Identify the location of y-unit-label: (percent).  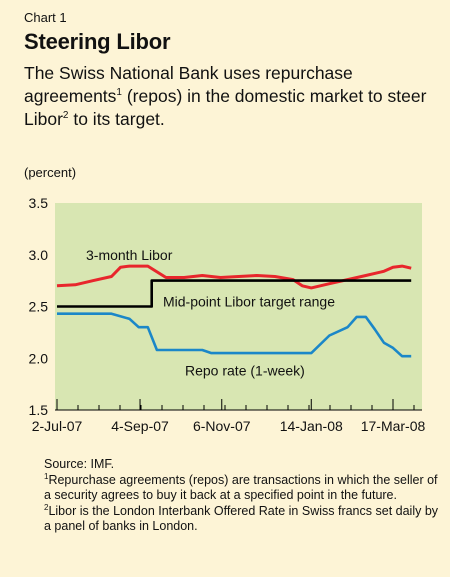
(50, 172).